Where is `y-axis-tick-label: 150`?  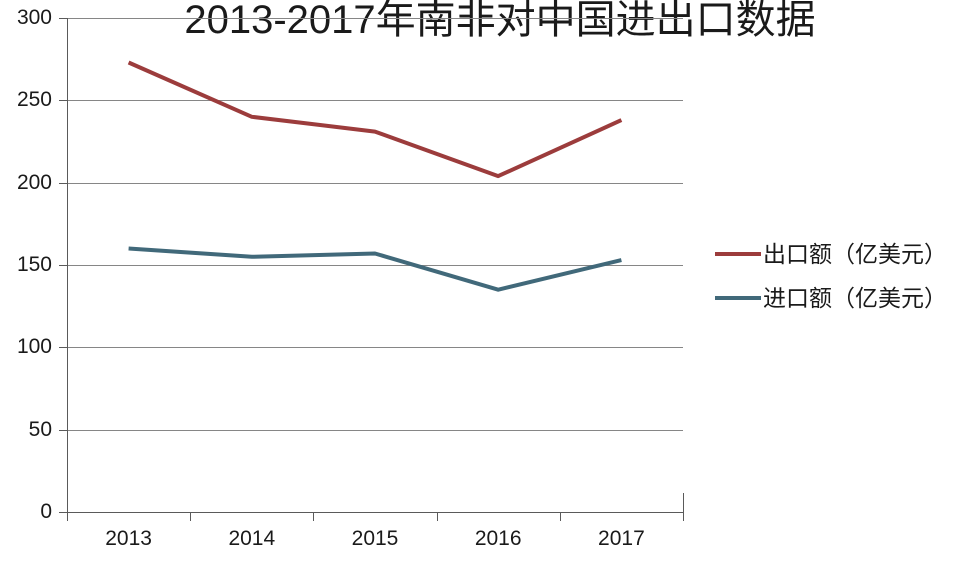 y-axis-tick-label: 150 is located at coordinates (34, 264).